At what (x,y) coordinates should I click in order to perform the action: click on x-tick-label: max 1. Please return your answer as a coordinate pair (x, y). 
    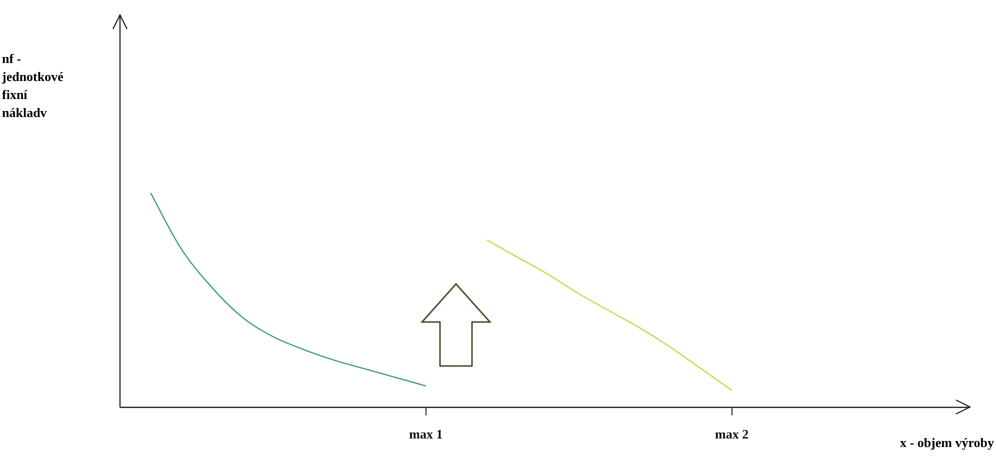
    Looking at the image, I should click on (426, 434).